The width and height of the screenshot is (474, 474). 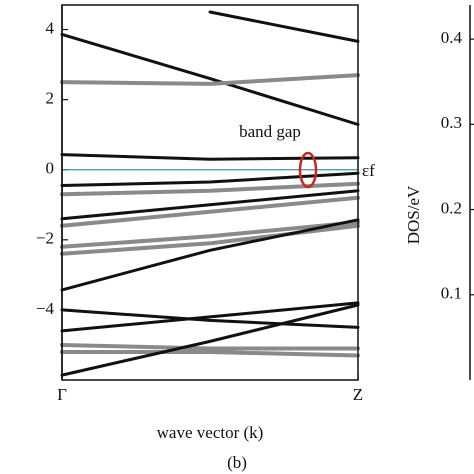 I want to click on x-axis-label: wave vector (k), so click(x=210, y=432).